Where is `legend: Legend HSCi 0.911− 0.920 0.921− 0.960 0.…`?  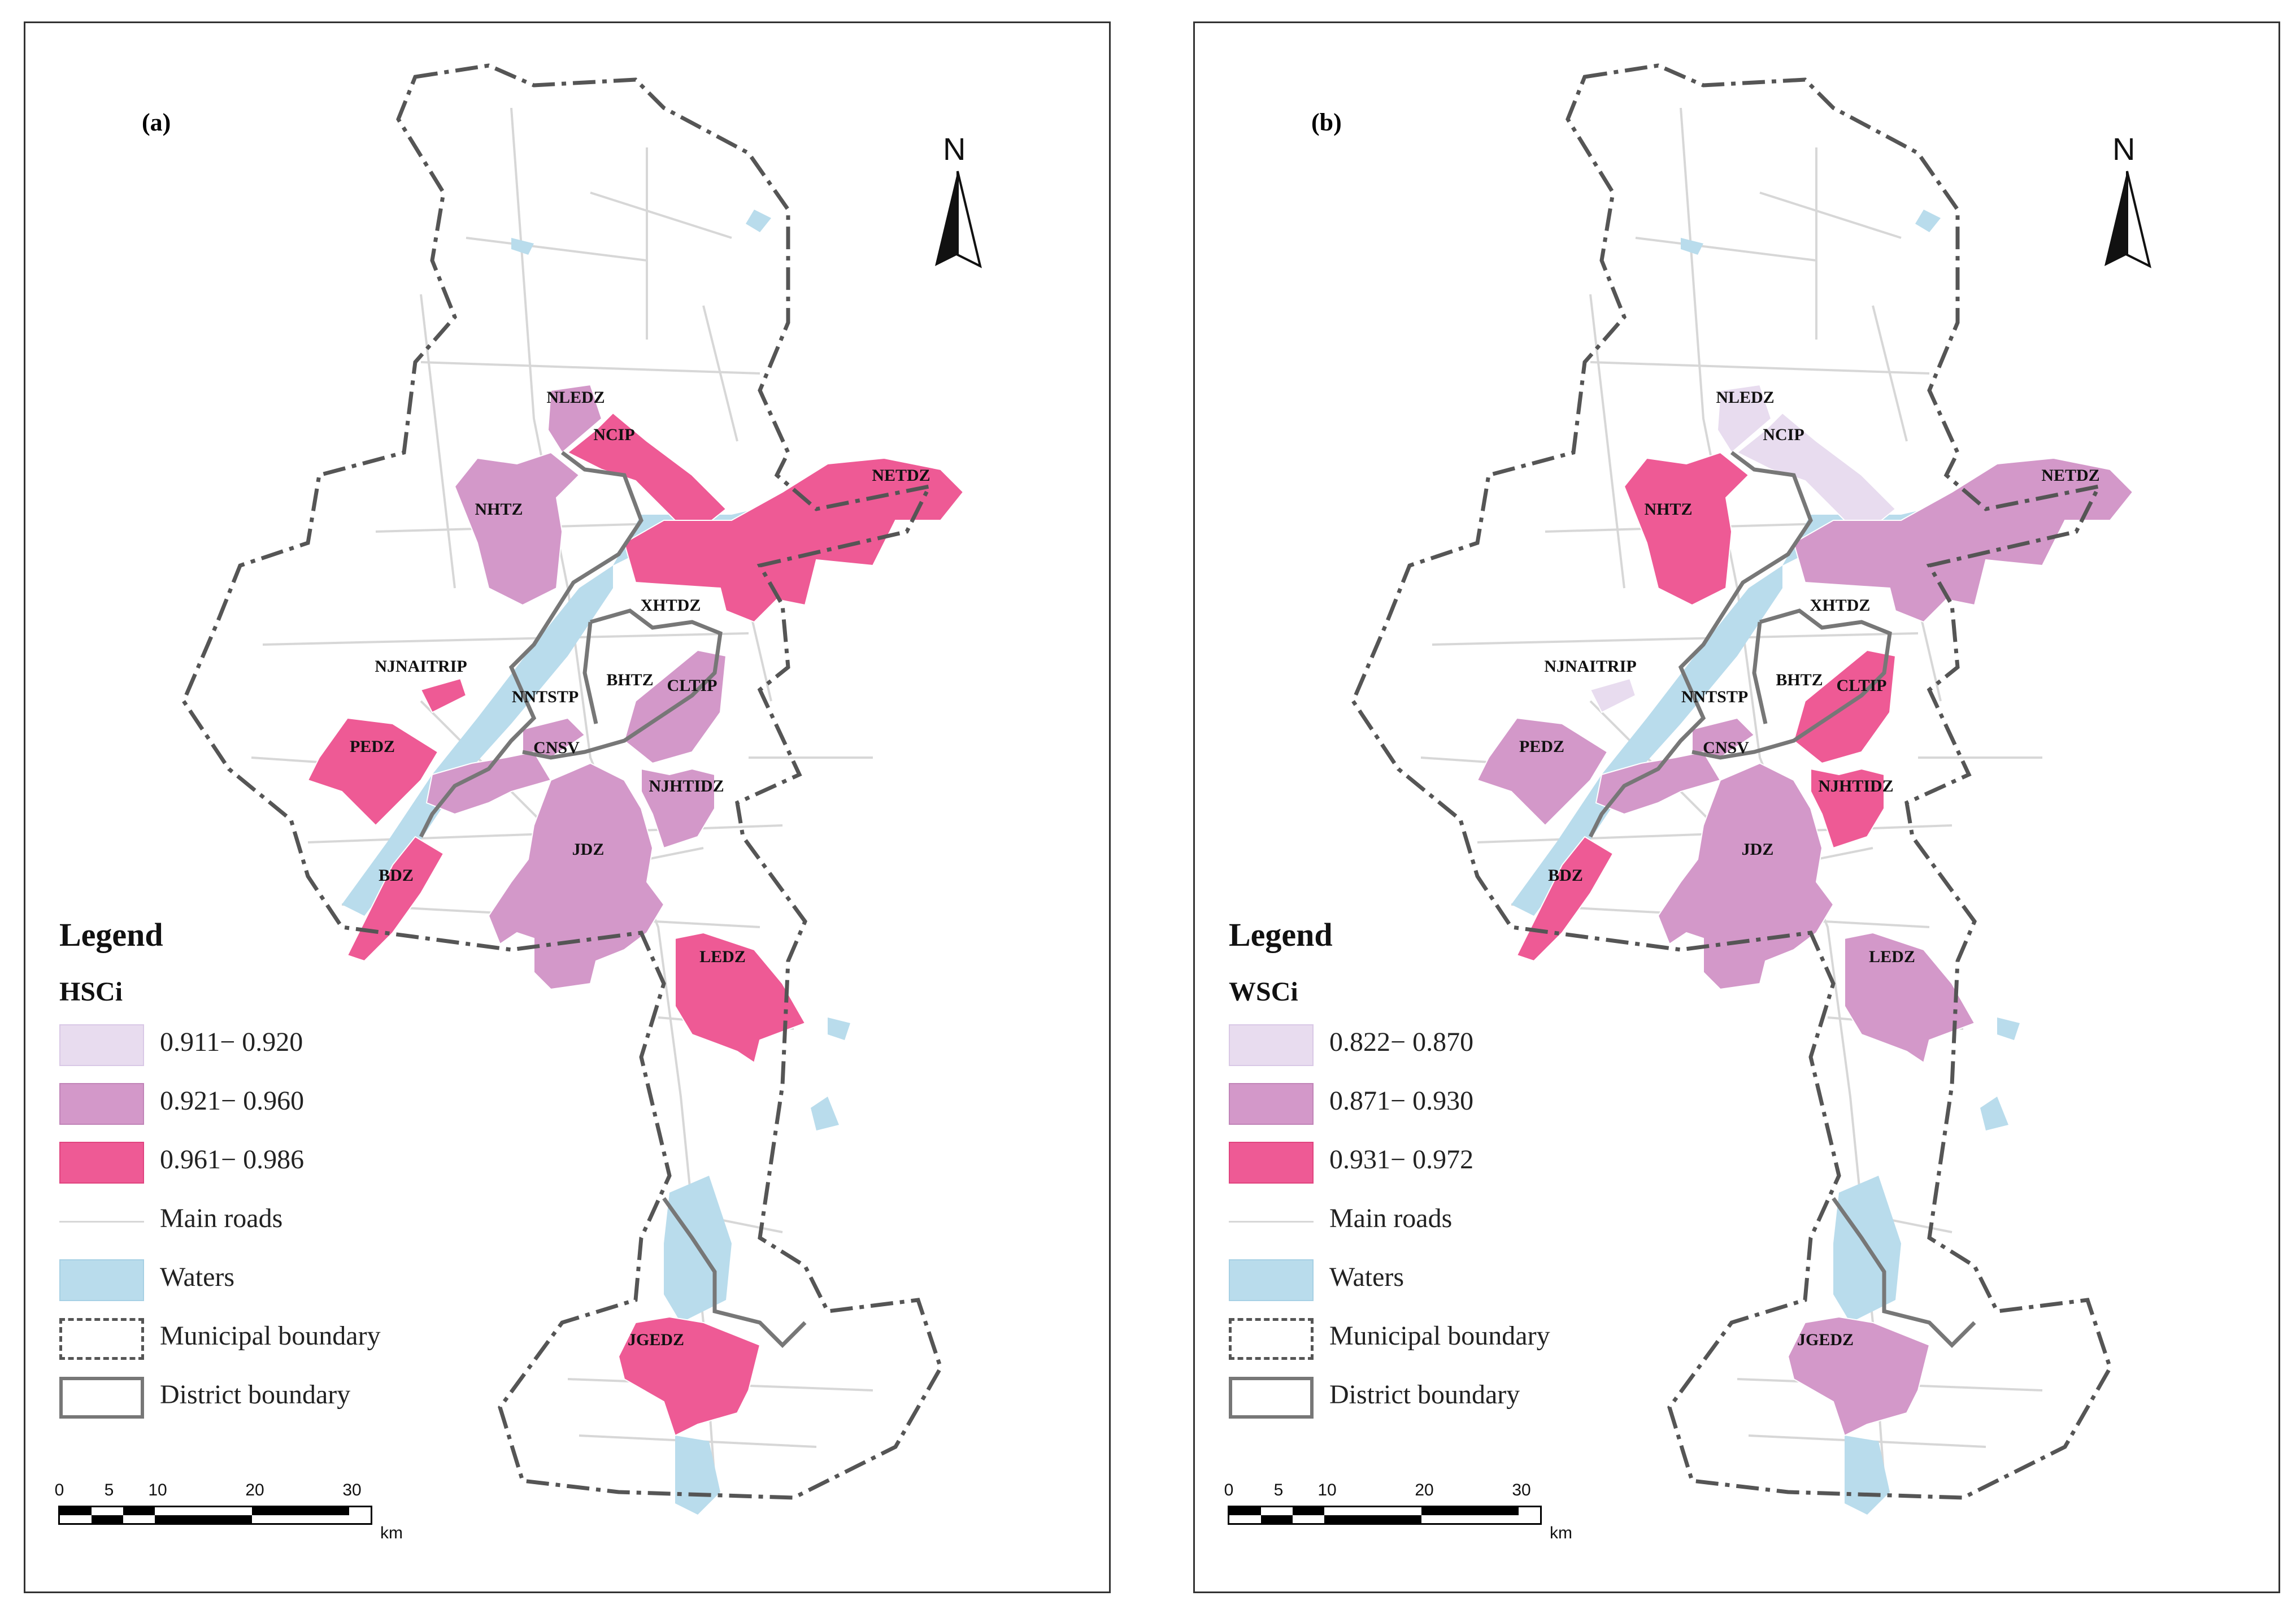 legend: Legend HSCi 0.911− 0.920 0.921− 0.960 0.… is located at coordinates (257, 1171).